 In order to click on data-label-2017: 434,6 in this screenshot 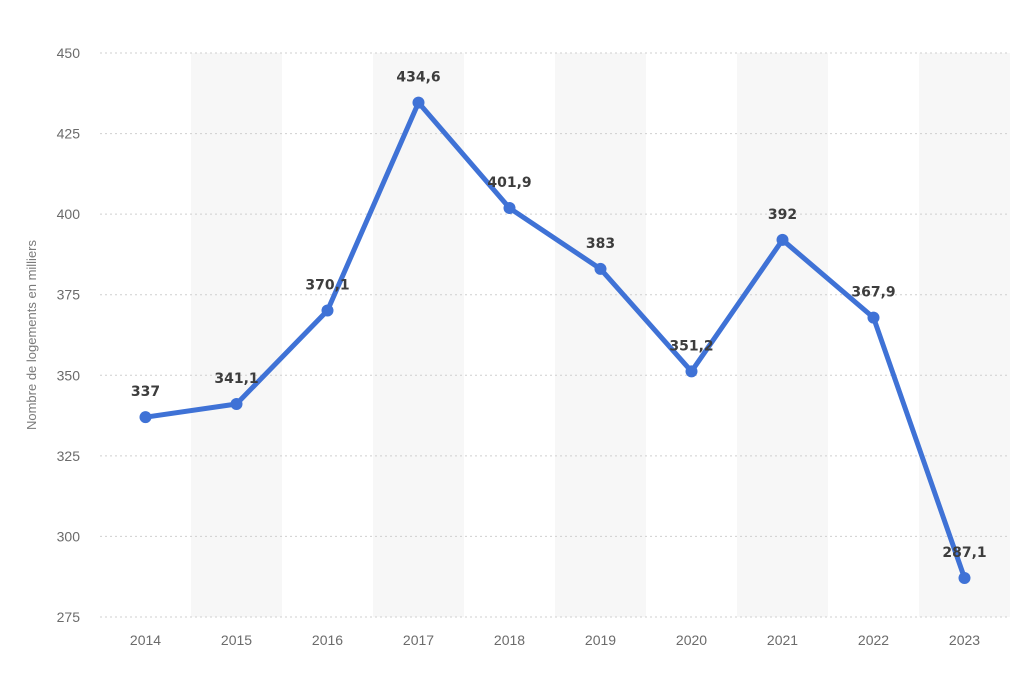, I will do `click(418, 78)`.